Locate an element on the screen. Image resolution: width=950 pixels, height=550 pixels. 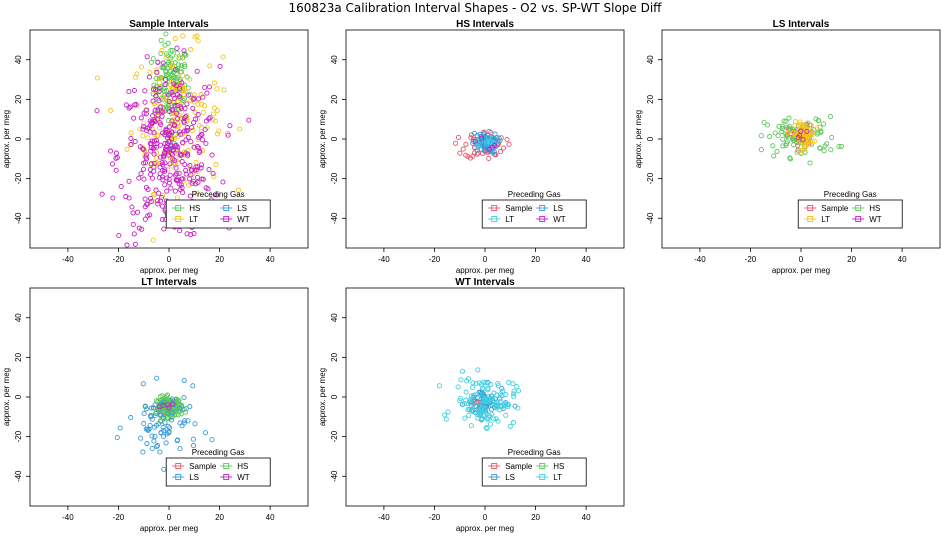
series-wt is located at coordinates (802, 135).